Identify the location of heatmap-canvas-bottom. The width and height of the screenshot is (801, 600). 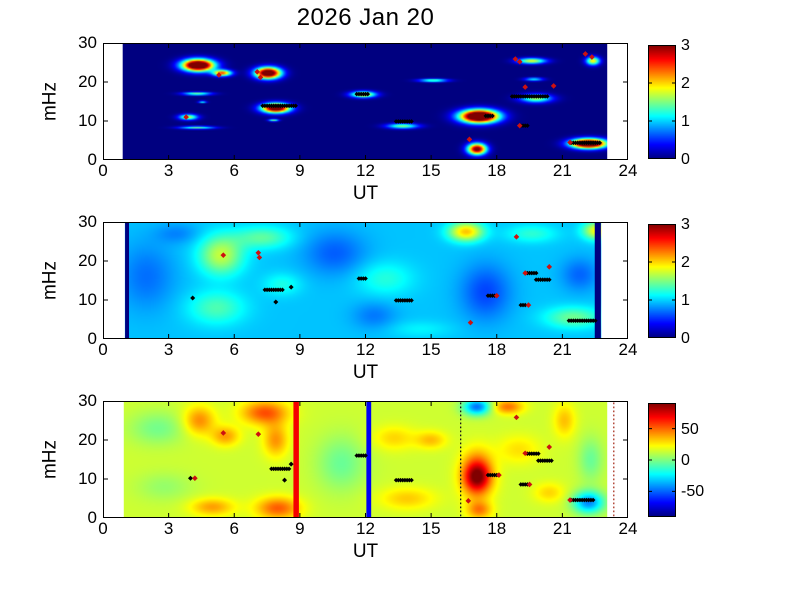
(365, 459).